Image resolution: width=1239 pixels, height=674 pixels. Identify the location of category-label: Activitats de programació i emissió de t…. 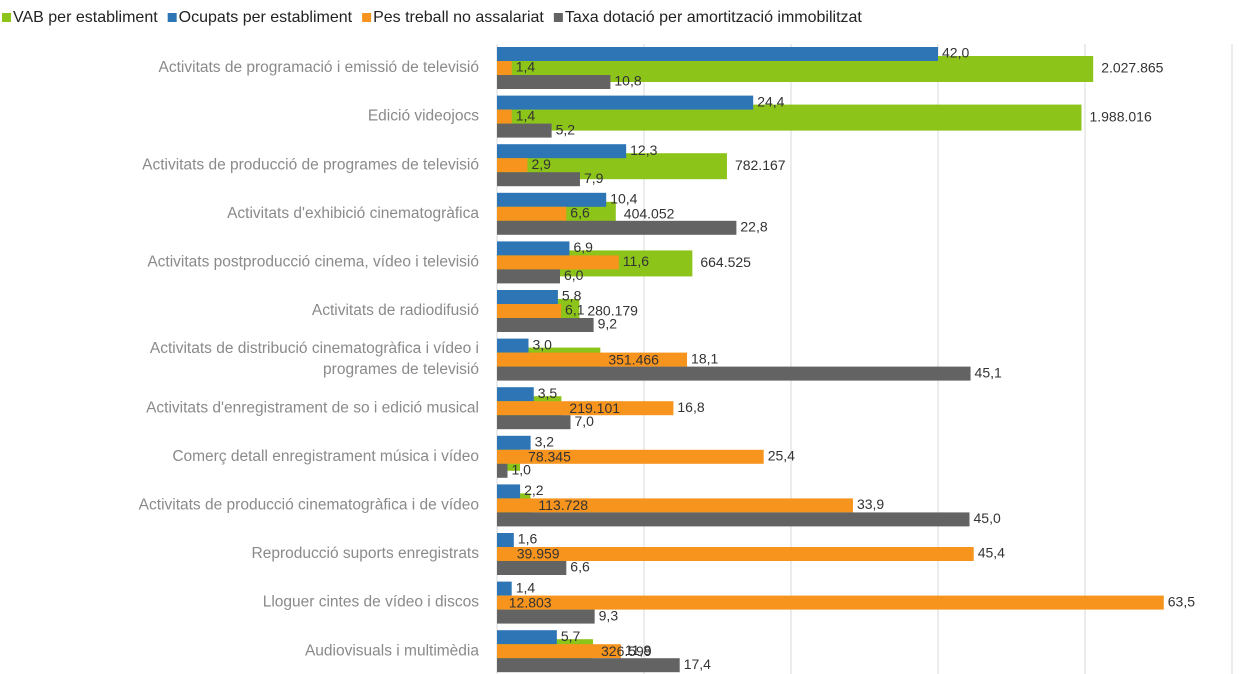
(319, 67).